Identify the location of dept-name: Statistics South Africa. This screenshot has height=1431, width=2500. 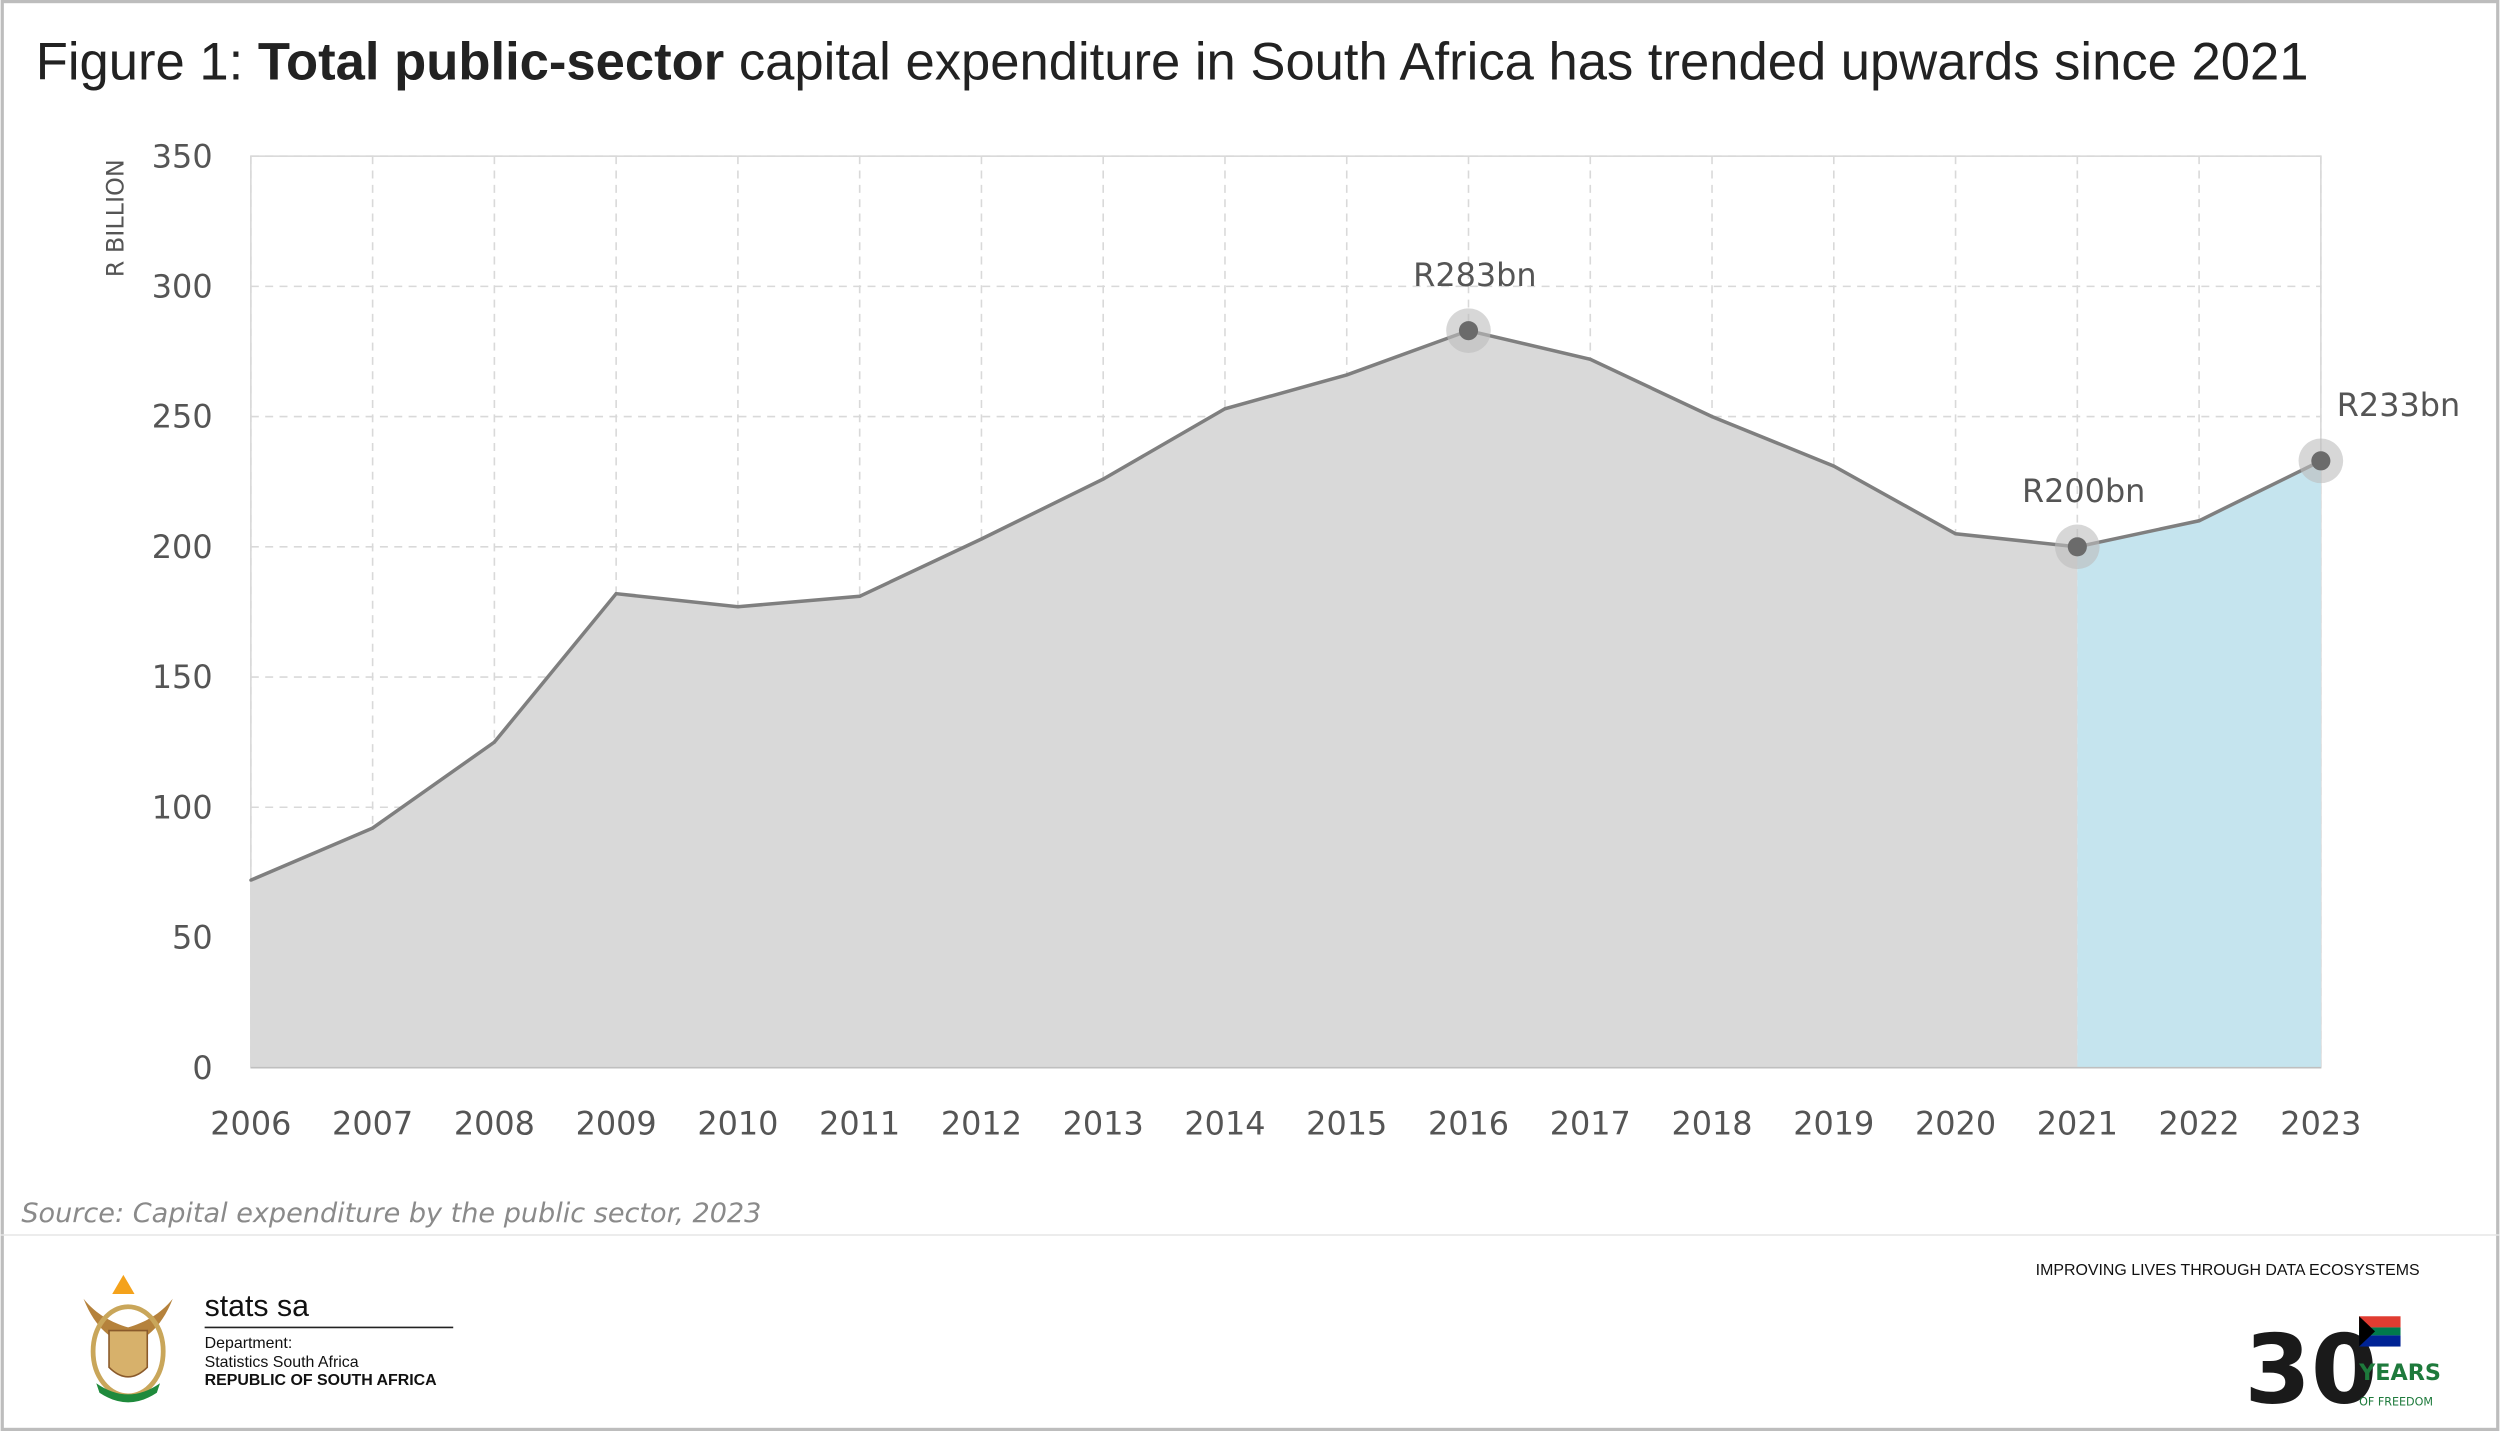
(282, 1362).